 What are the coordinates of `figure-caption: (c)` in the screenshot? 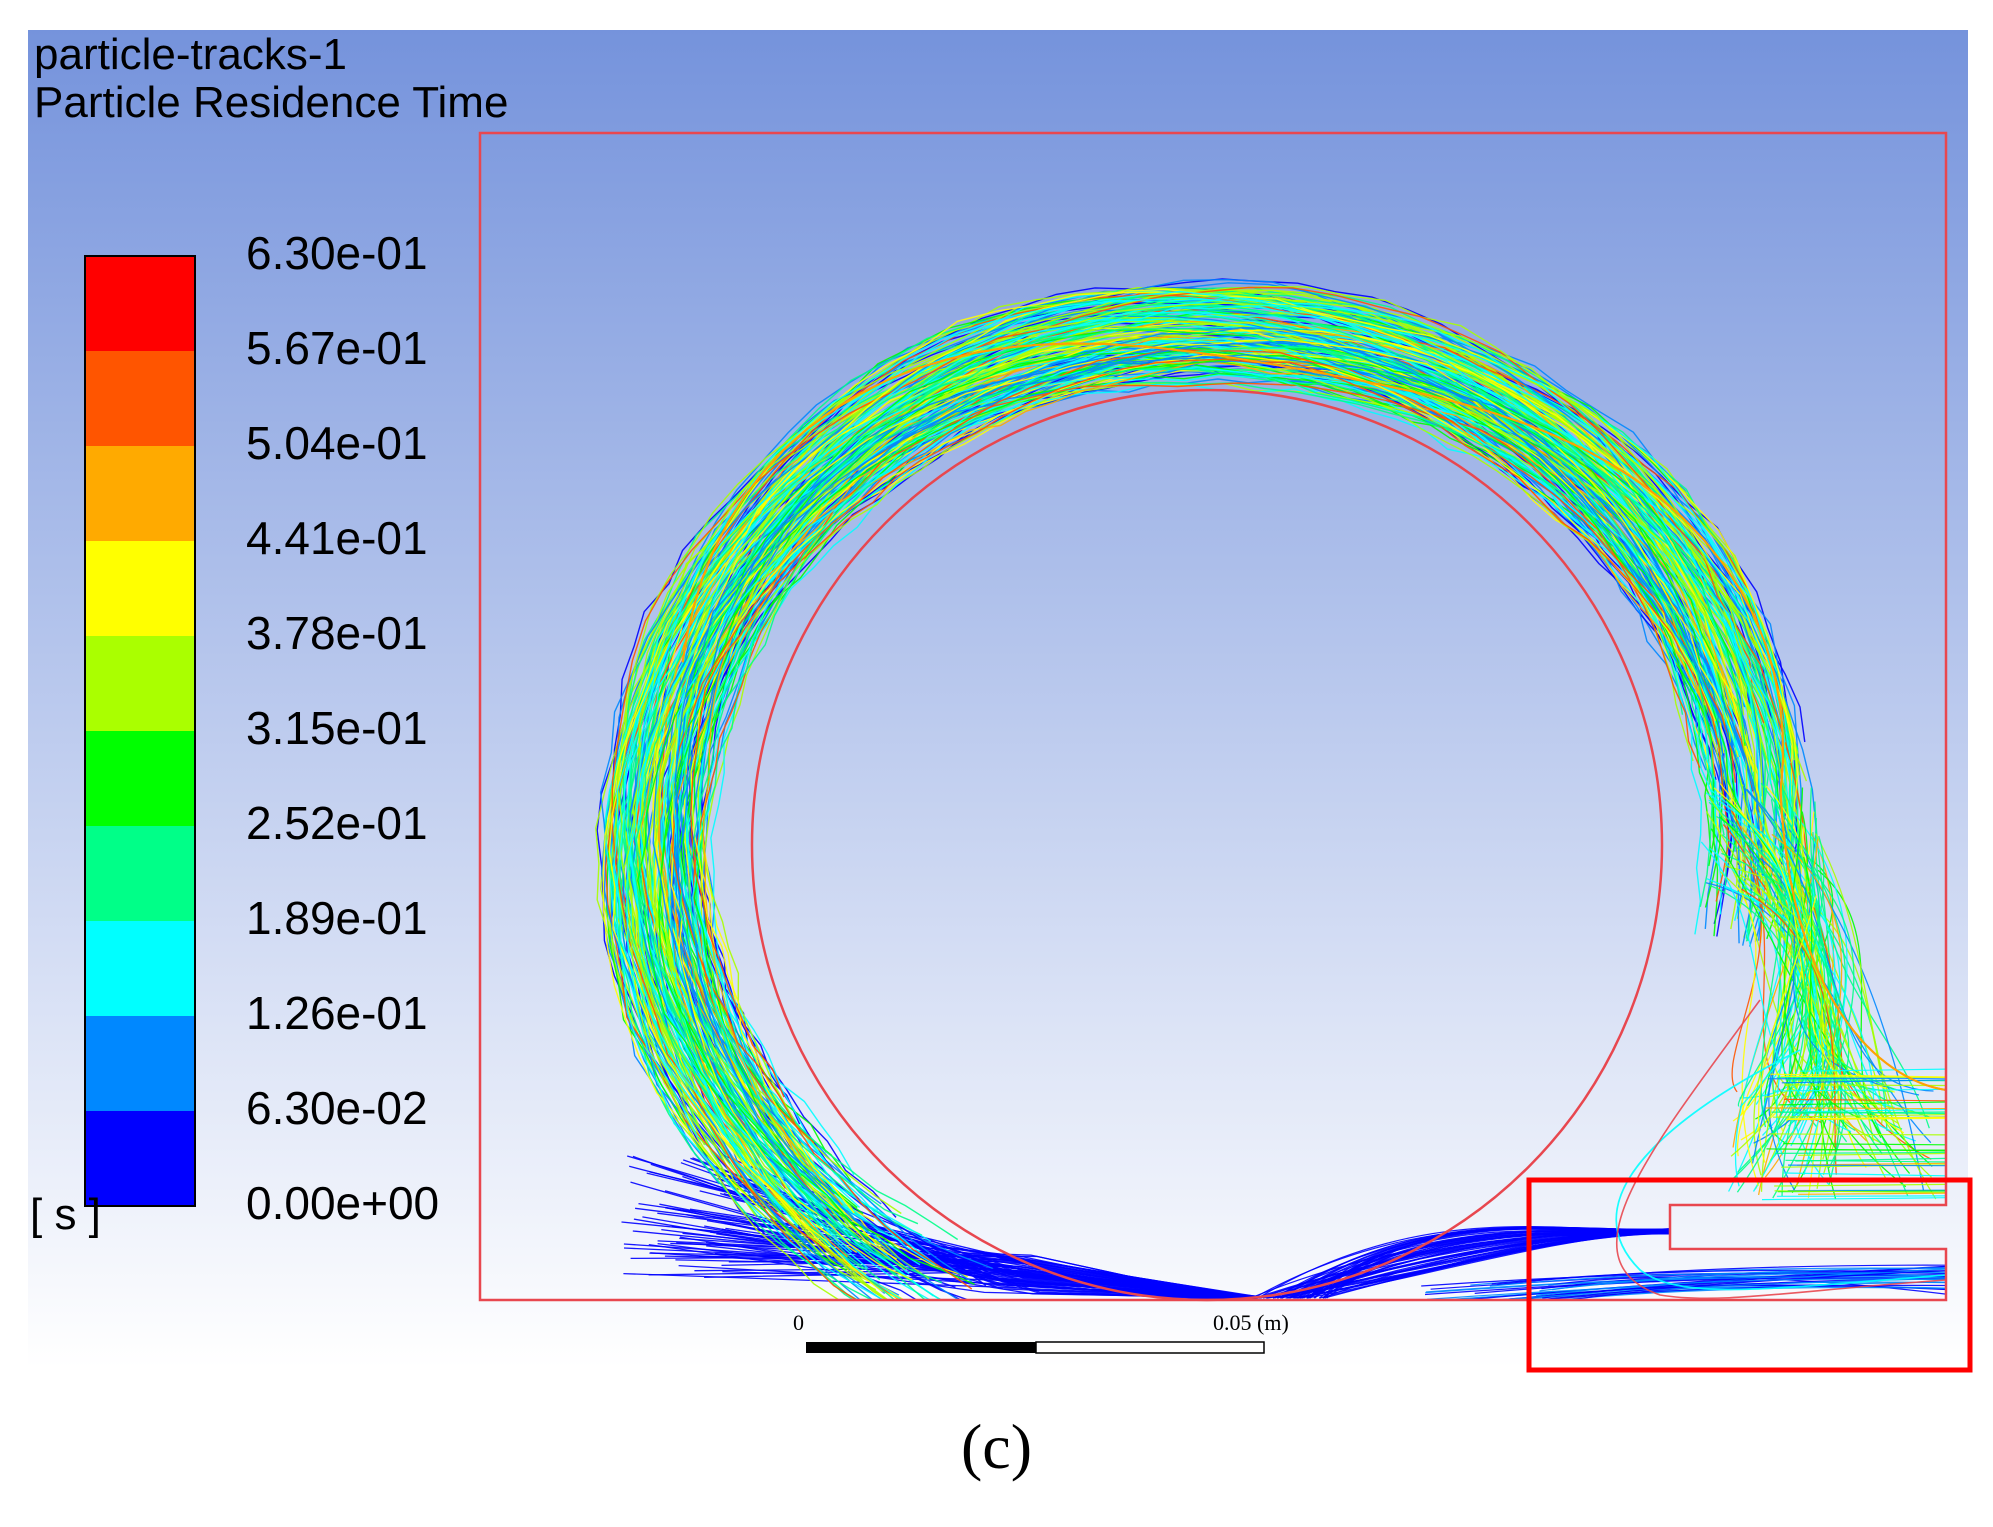 It's located at (996, 1446).